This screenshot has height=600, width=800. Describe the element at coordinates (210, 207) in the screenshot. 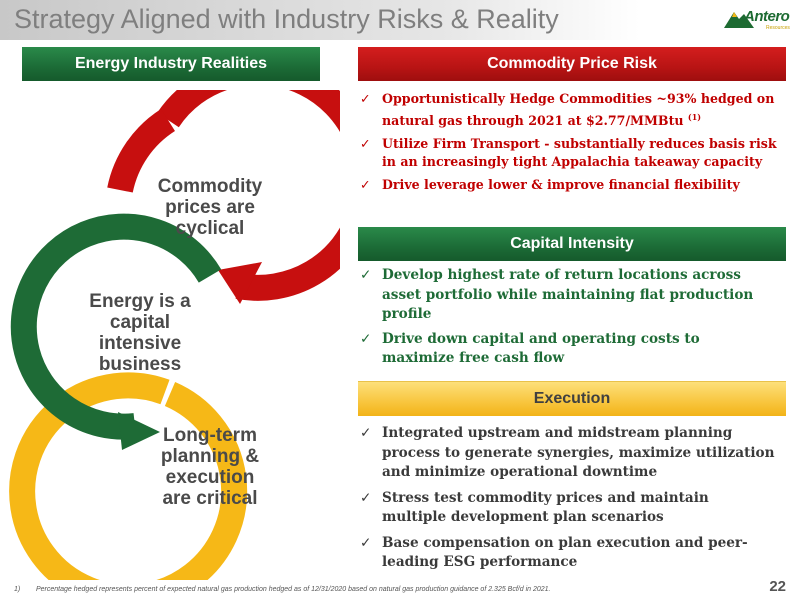

I see `cycle-text-commodity: Commodity prices are cyclical` at that location.